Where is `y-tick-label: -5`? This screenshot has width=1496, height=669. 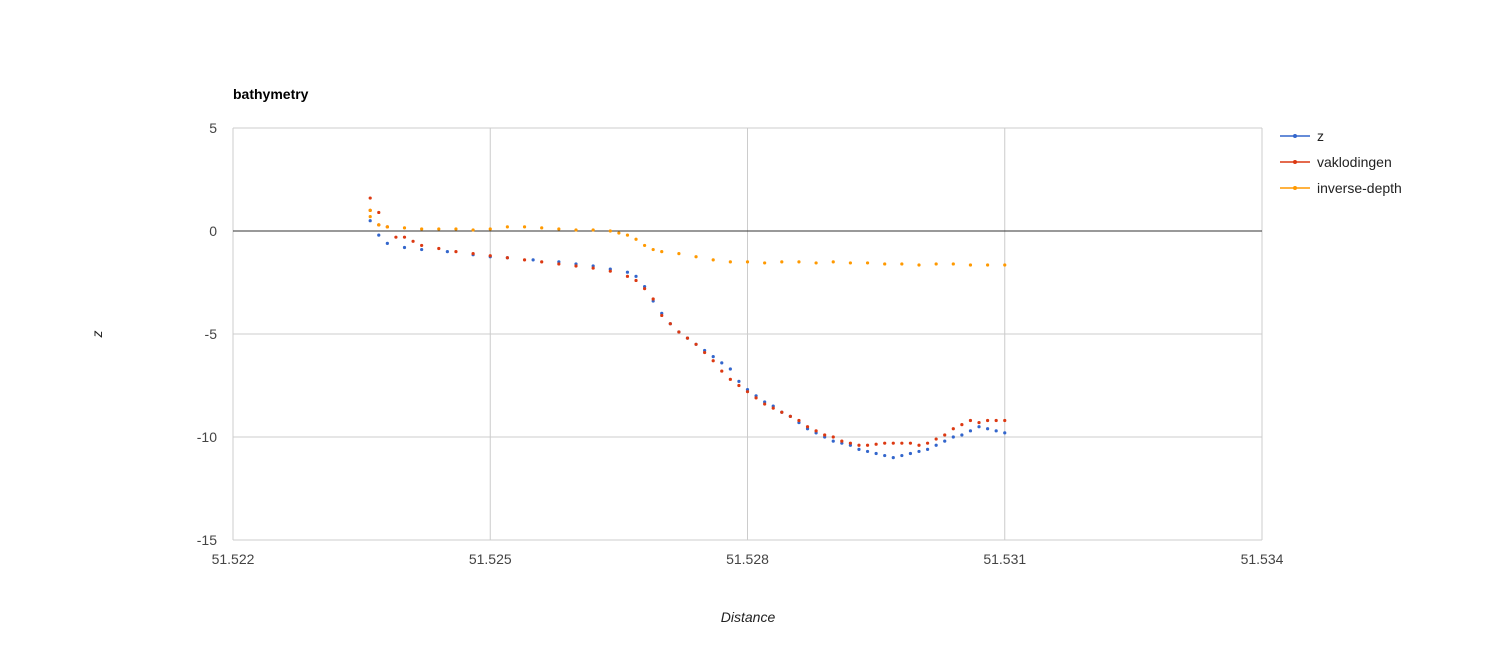
y-tick-label: -5 is located at coordinates (211, 334).